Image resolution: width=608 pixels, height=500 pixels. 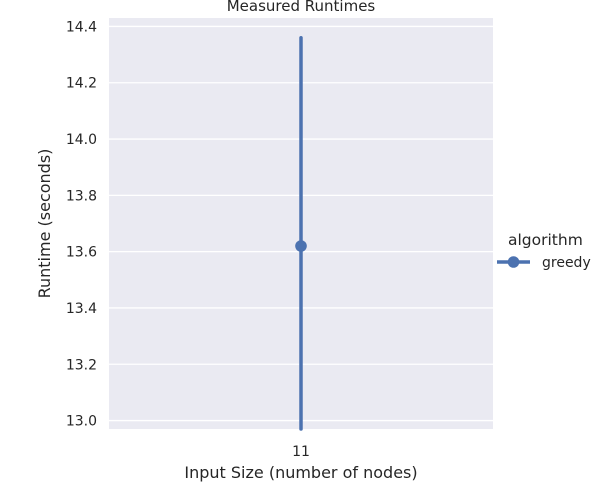 I want to click on y-axis-label: Runtime (seconds), so click(x=44, y=224).